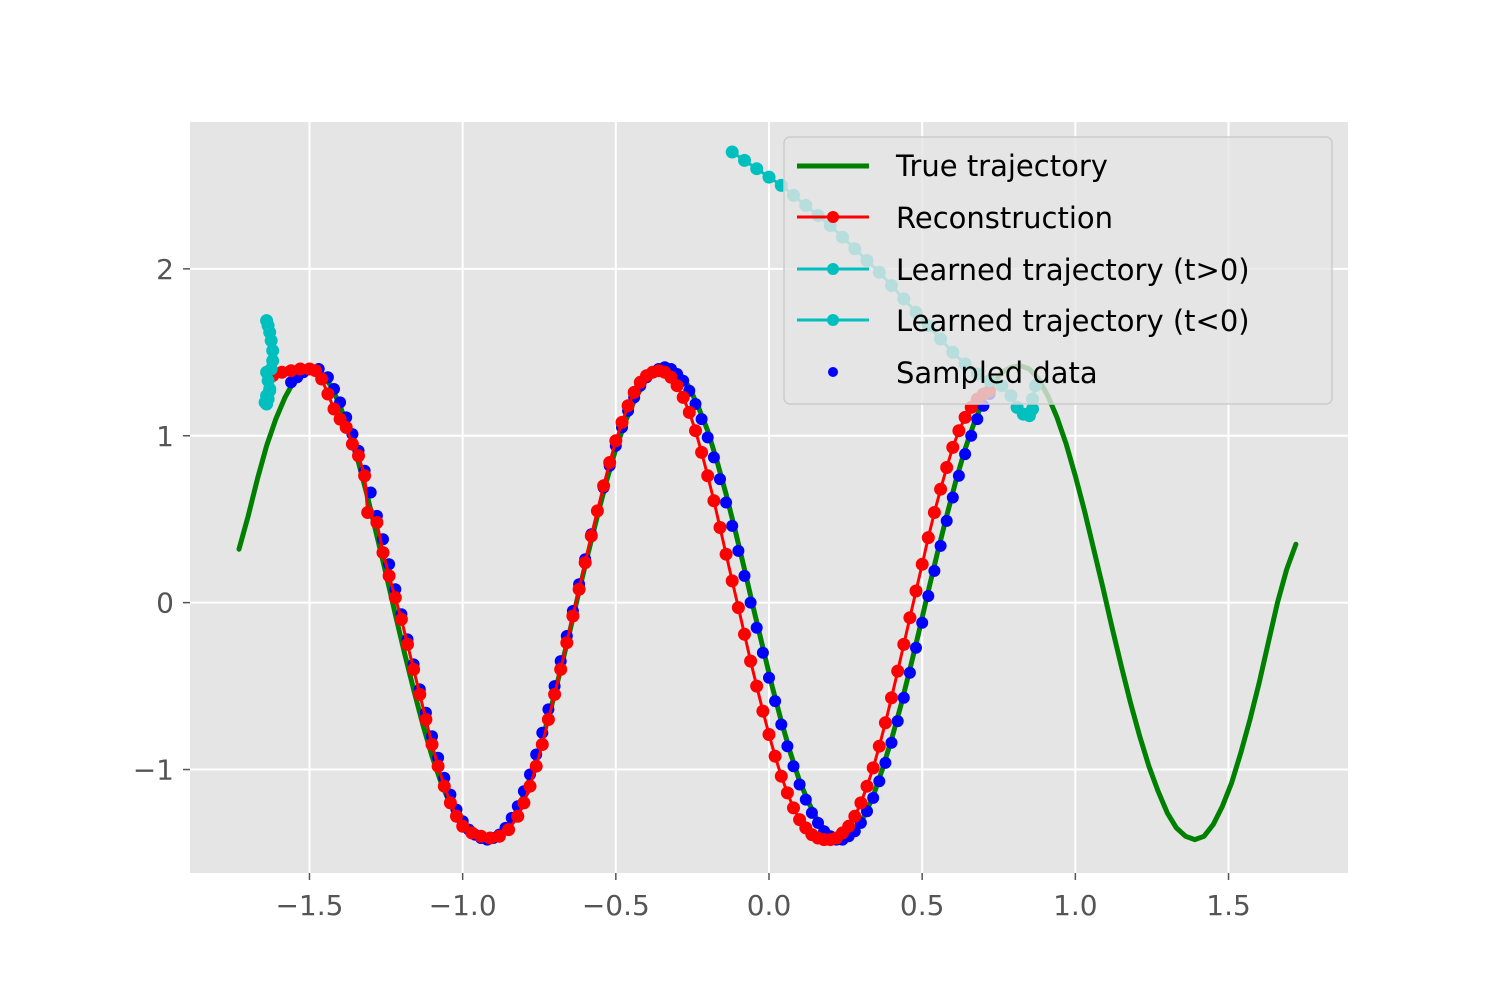  What do you see at coordinates (922, 905) in the screenshot?
I see `x-tick-label: 0.5` at bounding box center [922, 905].